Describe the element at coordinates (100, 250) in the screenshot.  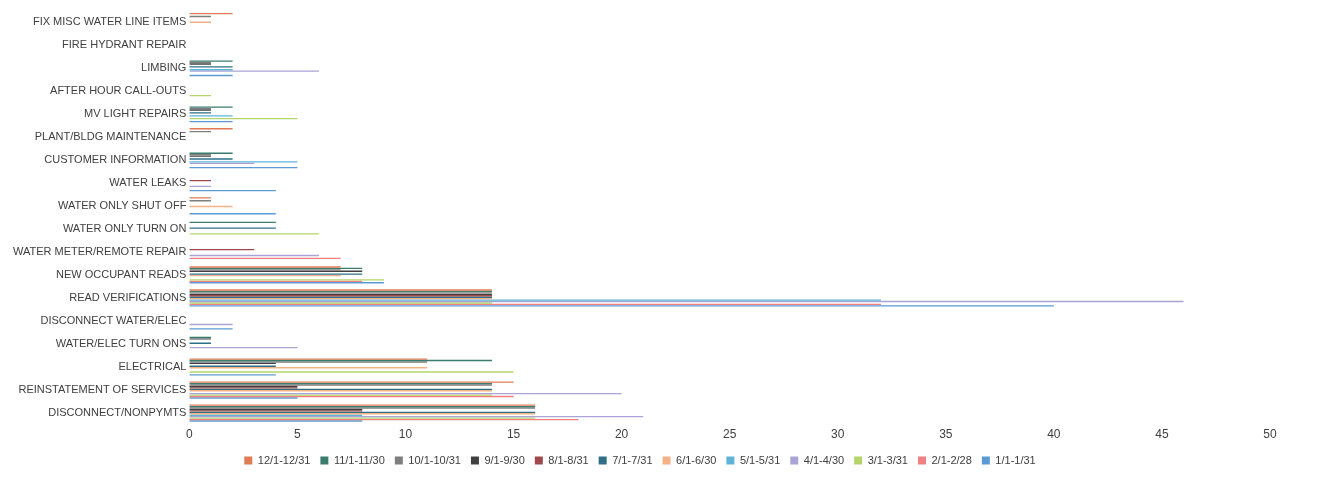
I see `y-tick-label: WATER METER/REMOTE REPAIR` at that location.